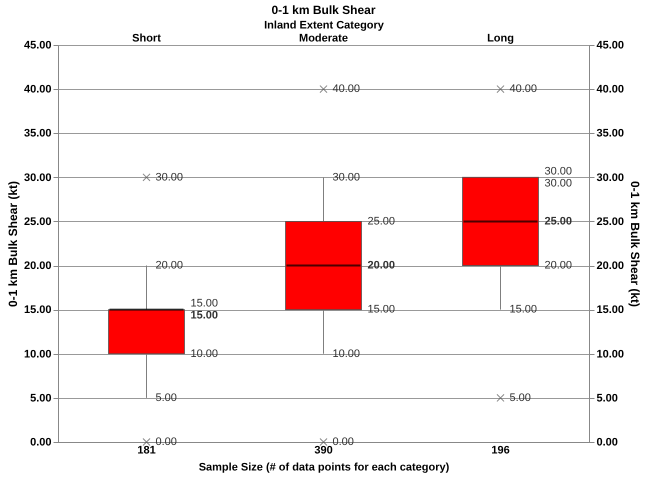 The width and height of the screenshot is (647, 478). What do you see at coordinates (323, 10) in the screenshot?
I see `chart-title: 0-1 km Bulk Shear` at bounding box center [323, 10].